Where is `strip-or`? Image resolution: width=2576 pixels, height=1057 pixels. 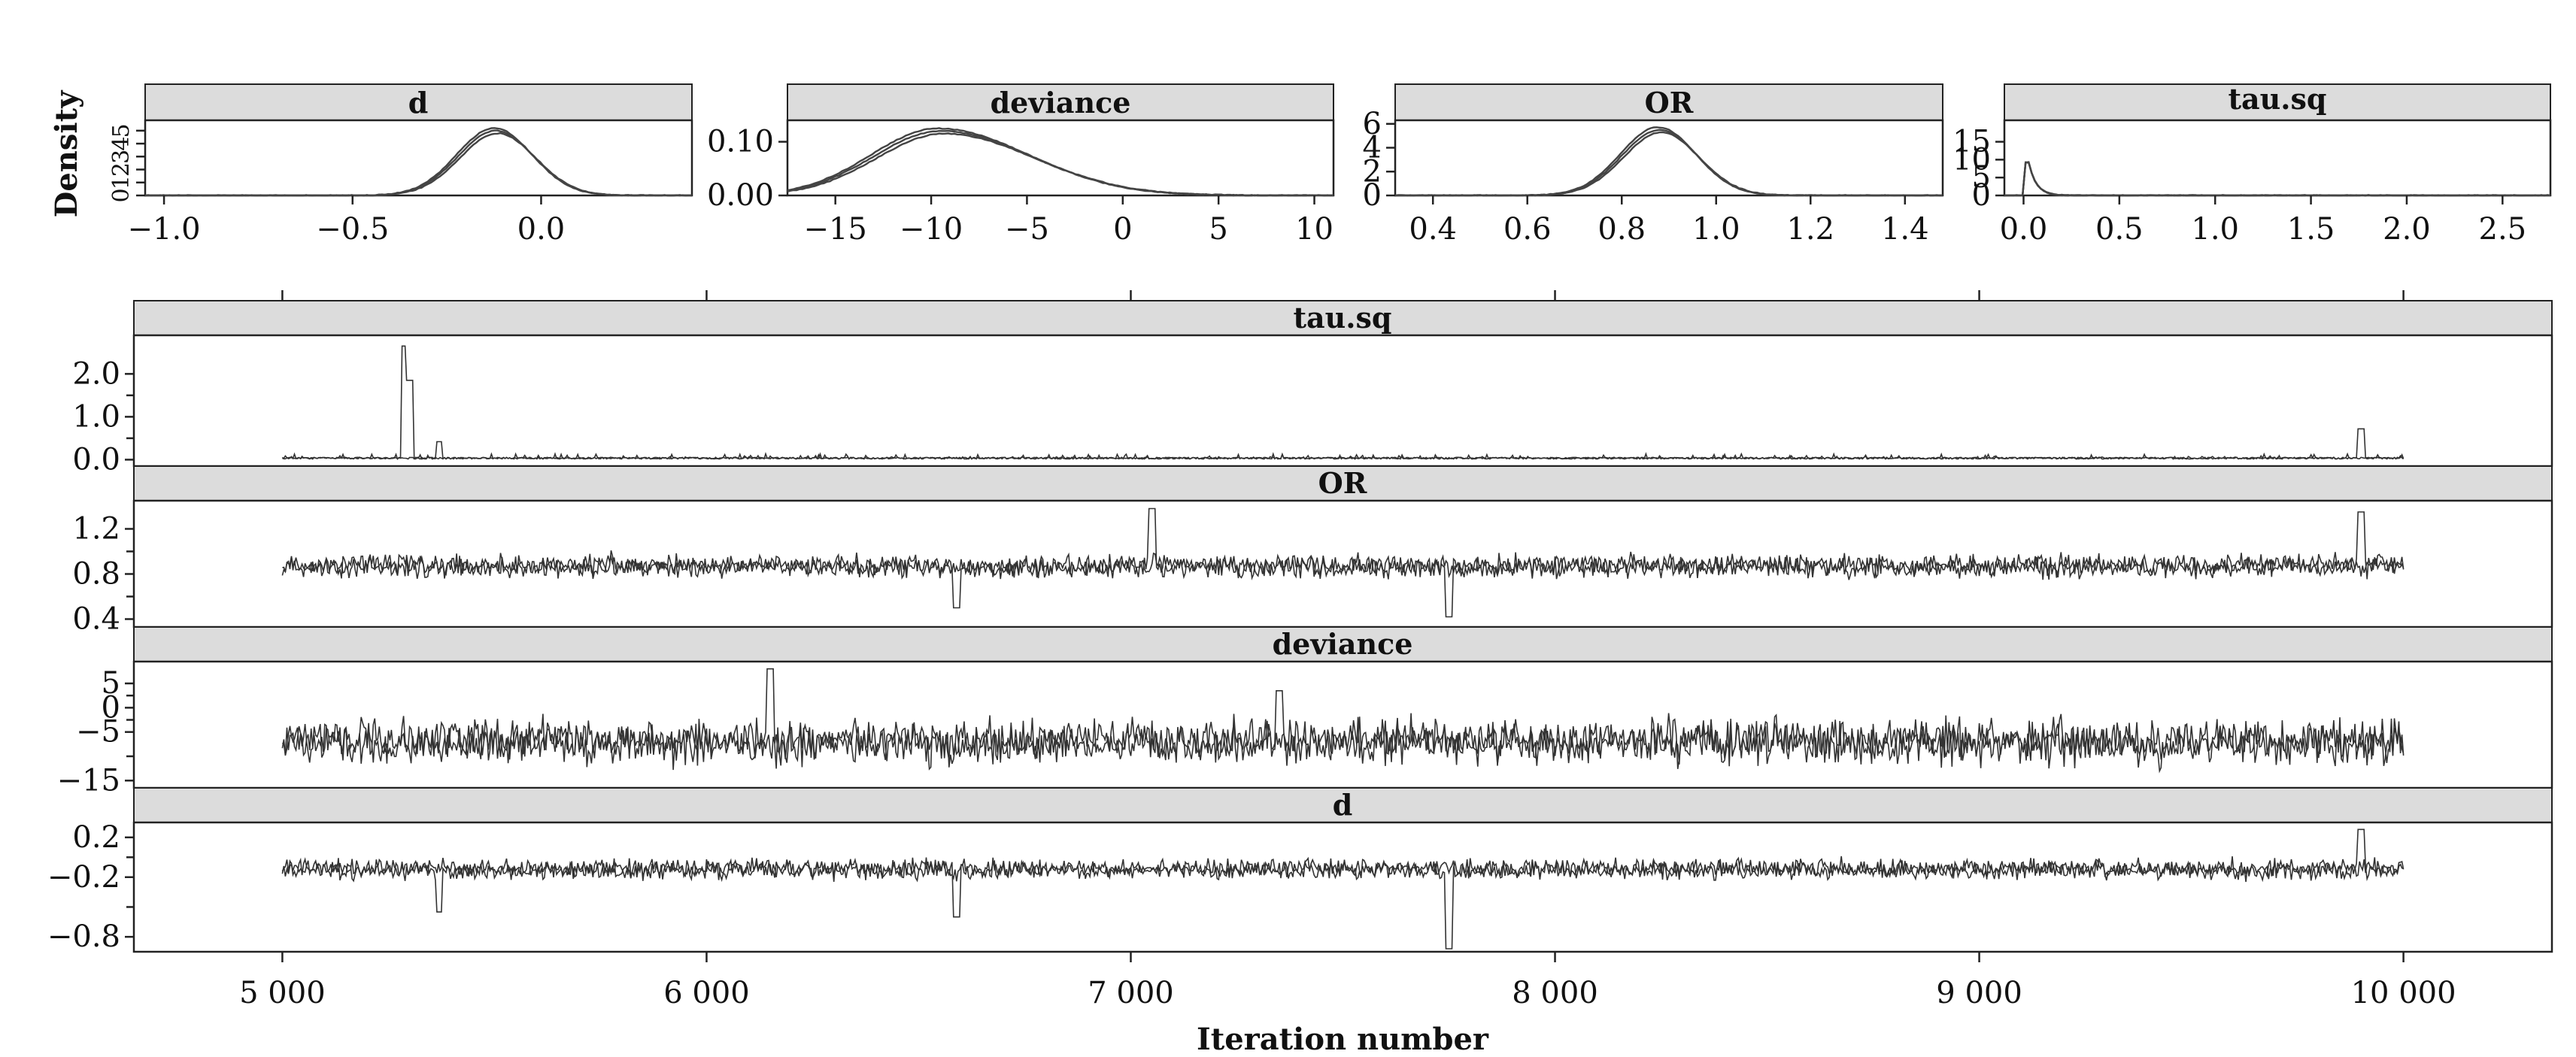 strip-or is located at coordinates (1669, 102).